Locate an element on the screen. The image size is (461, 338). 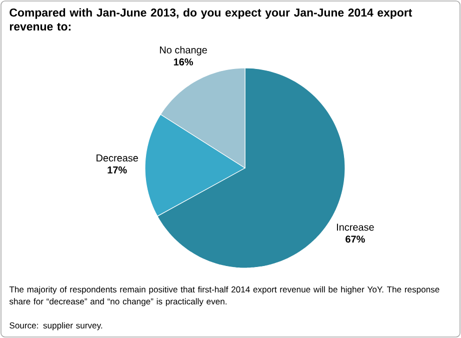
slice-label: Decrease is located at coordinates (117, 158).